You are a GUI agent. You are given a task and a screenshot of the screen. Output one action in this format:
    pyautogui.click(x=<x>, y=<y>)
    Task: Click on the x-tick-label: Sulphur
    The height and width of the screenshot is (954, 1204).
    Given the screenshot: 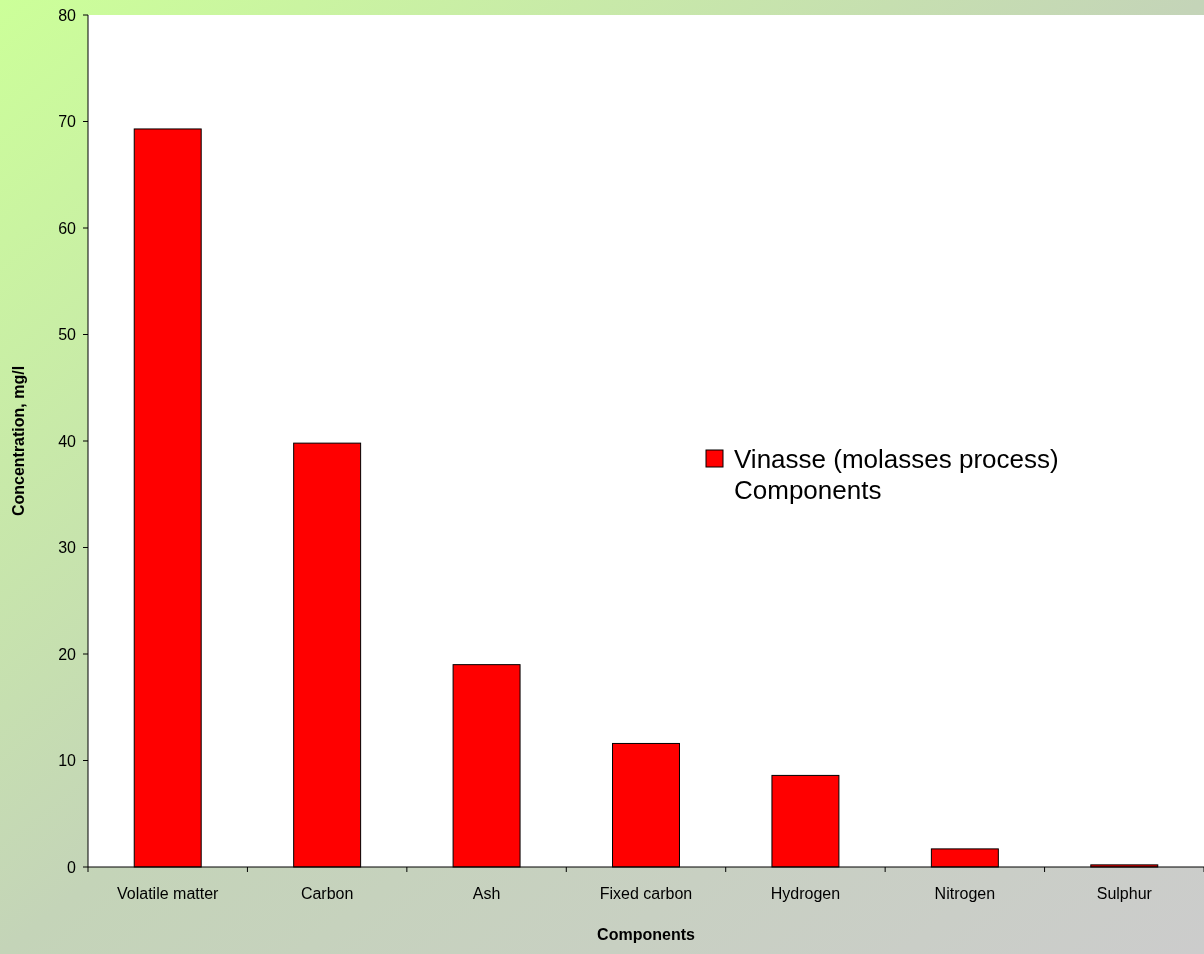 What is the action you would take?
    pyautogui.click(x=1124, y=893)
    